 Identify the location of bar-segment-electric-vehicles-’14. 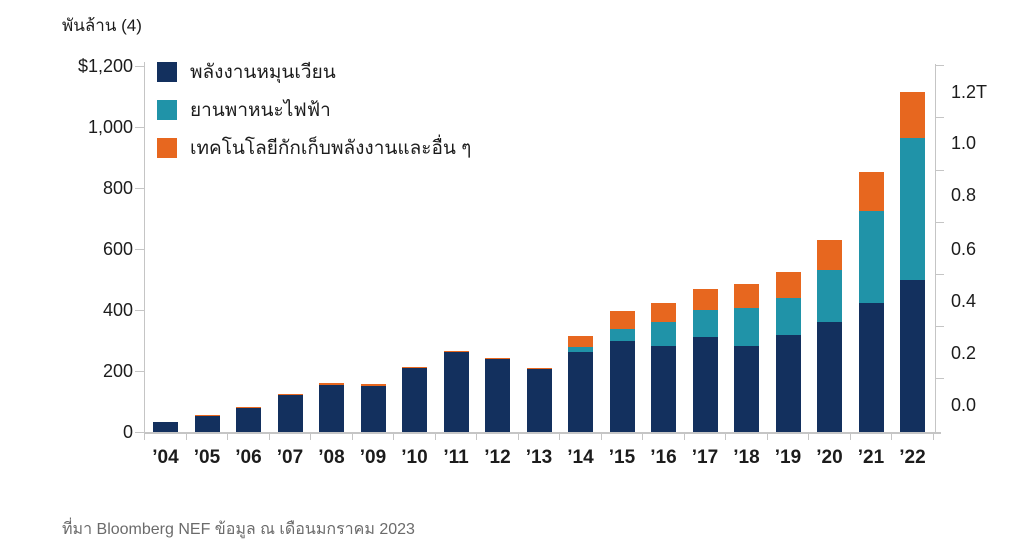
(580, 349).